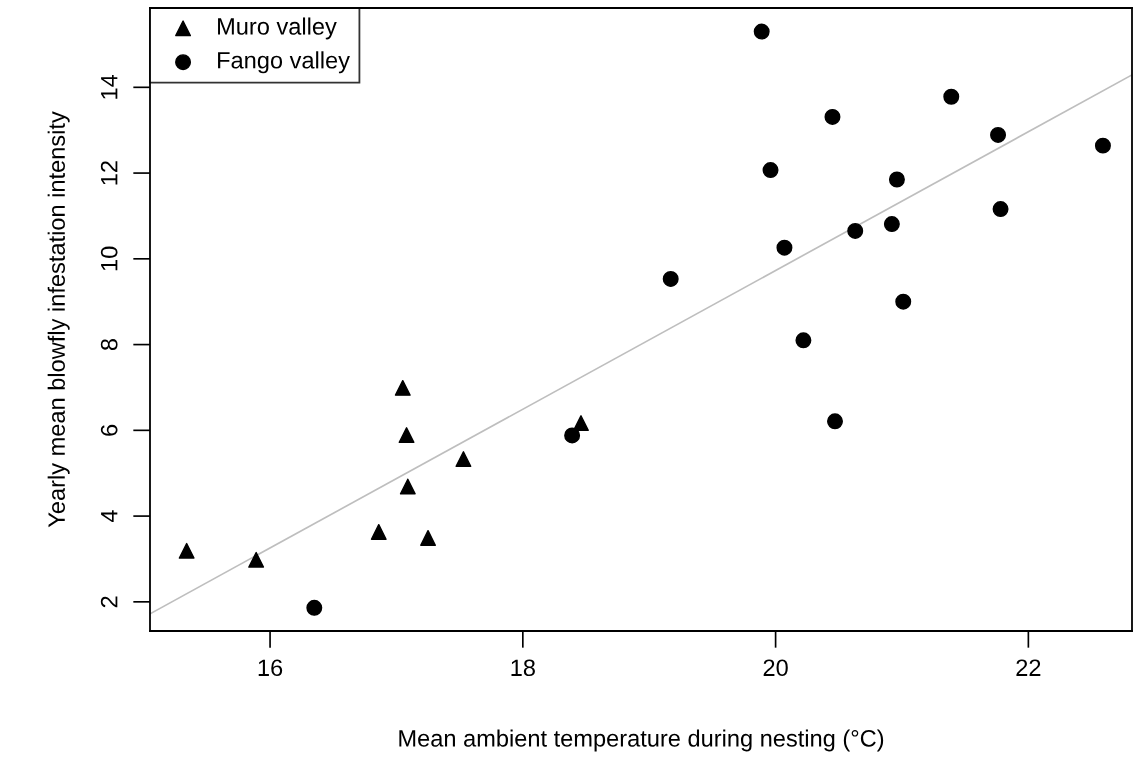  What do you see at coordinates (775, 668) in the screenshot?
I see `x-tick-label: 20` at bounding box center [775, 668].